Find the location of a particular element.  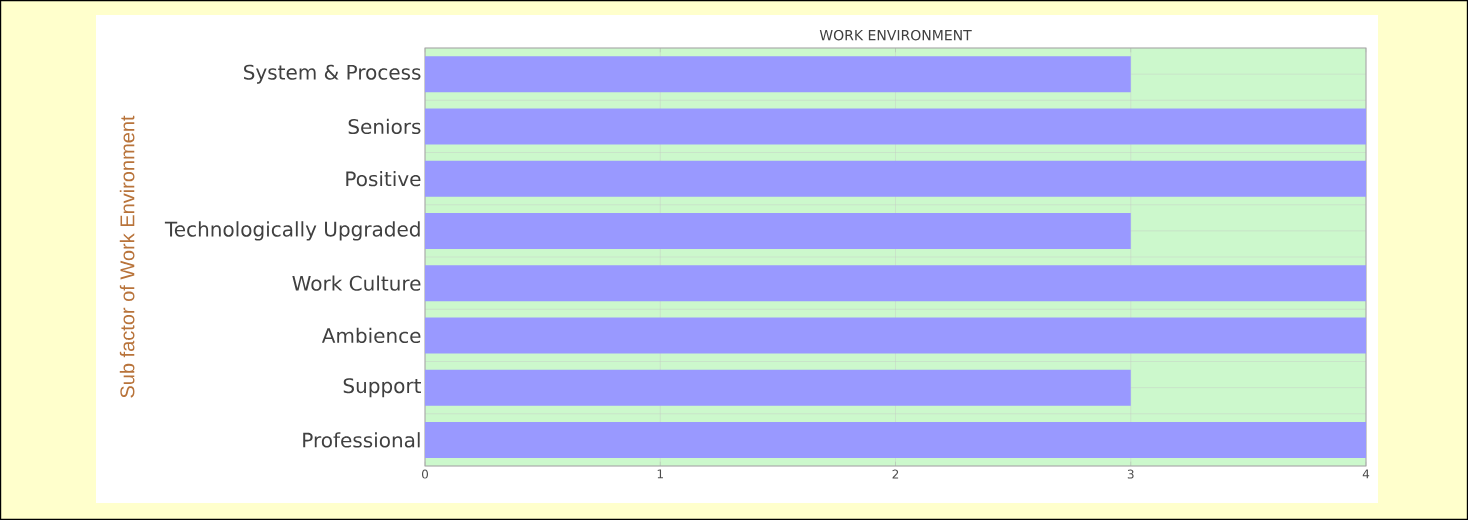

y-tick-label: Seniors is located at coordinates (384, 126).